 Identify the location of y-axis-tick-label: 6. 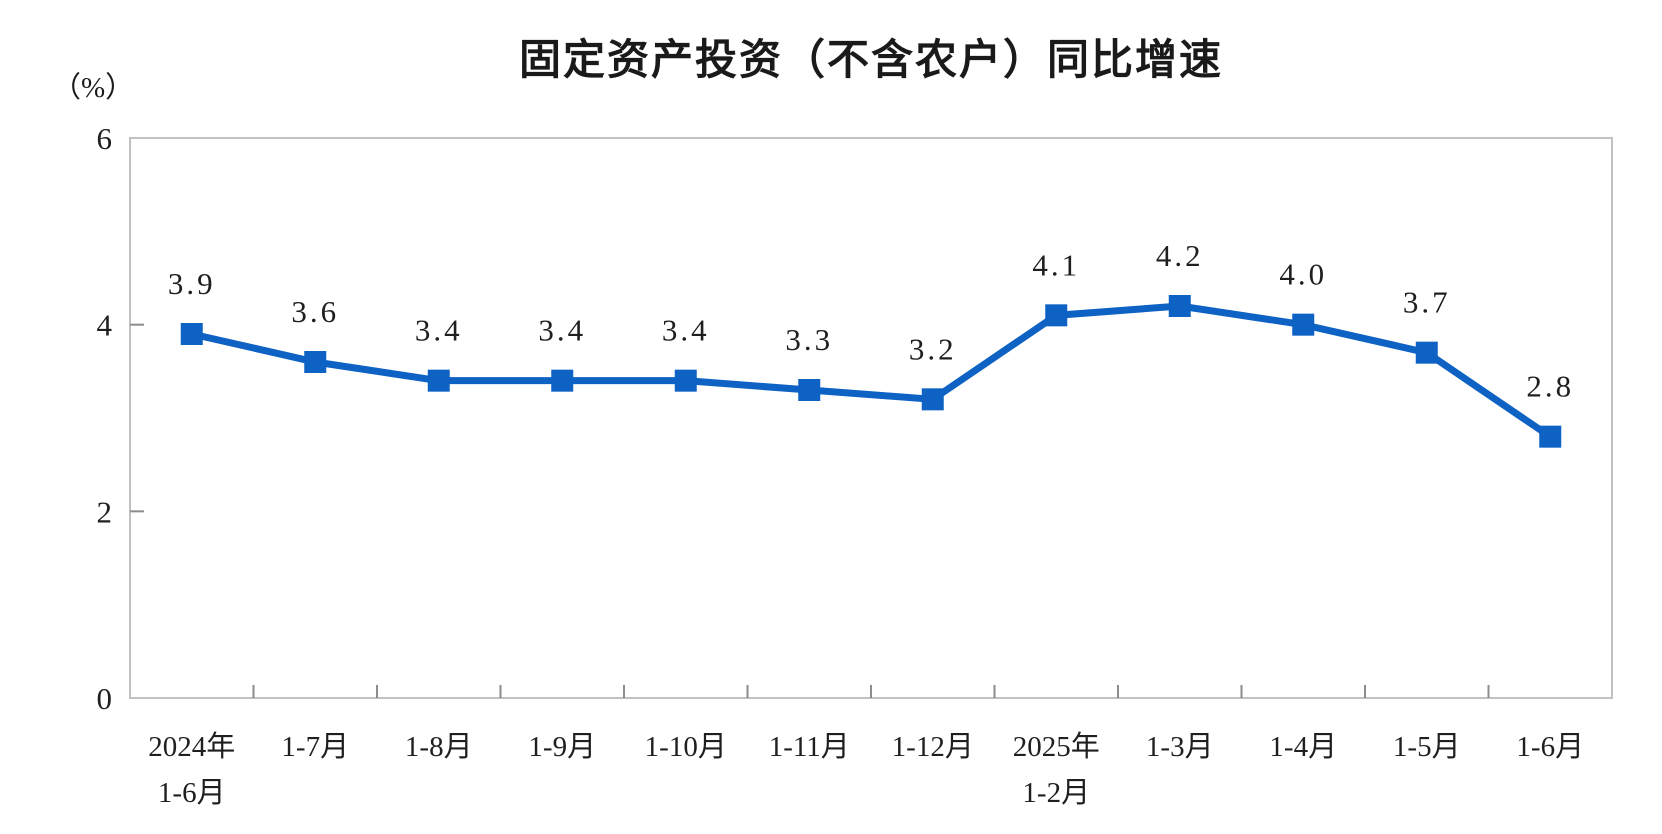
(105, 138).